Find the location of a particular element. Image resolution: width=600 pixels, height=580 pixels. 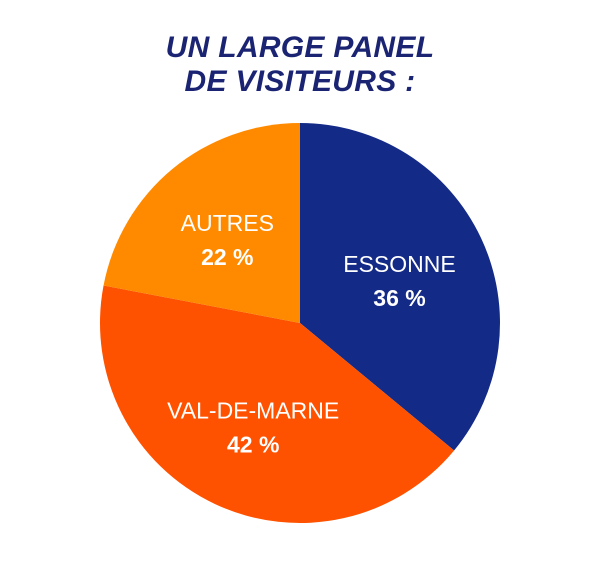

slice-value-autres: 22 % is located at coordinates (227, 257).